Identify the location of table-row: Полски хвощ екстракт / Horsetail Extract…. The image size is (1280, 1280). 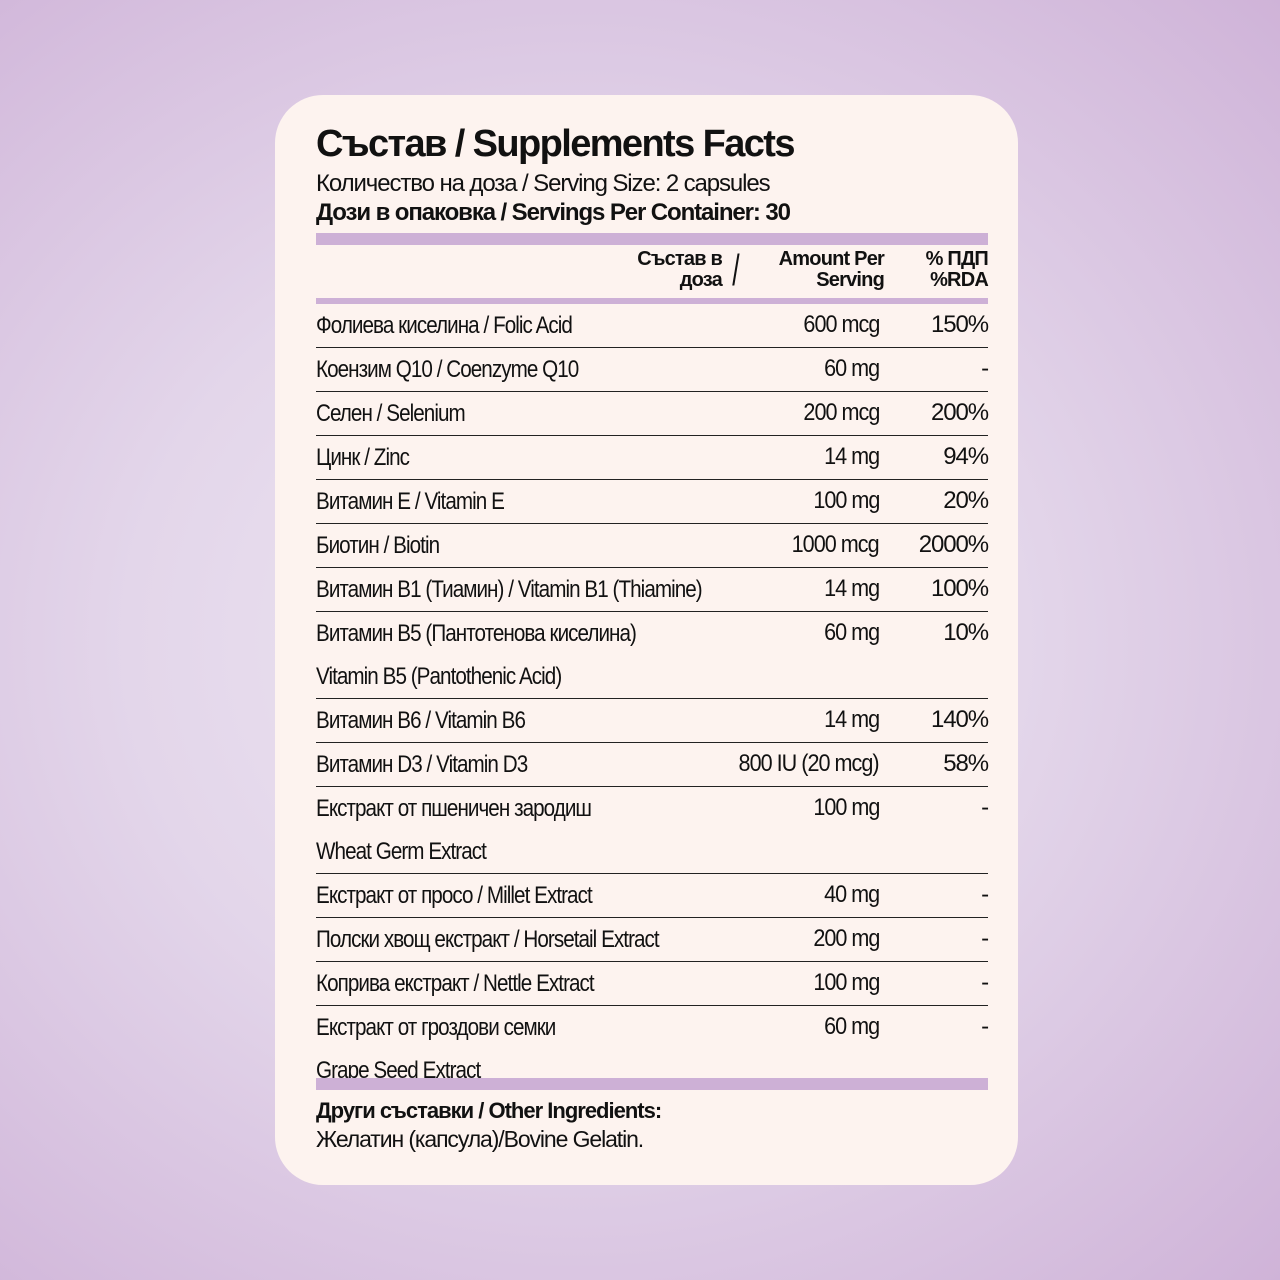
(652, 940).